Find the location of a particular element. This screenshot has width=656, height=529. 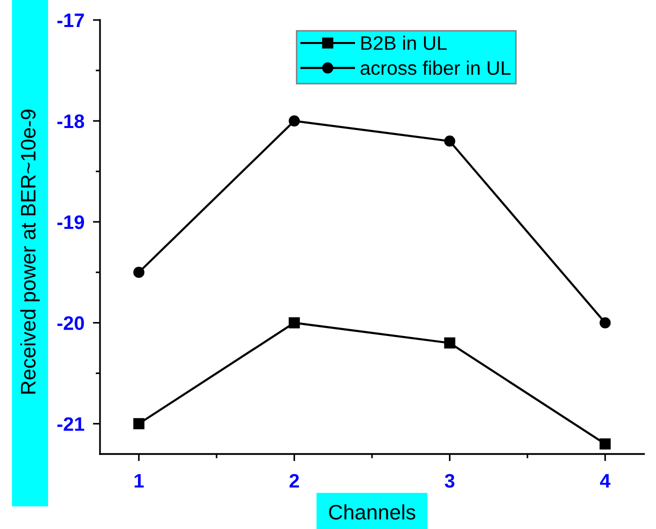

y-tick-label: -17 is located at coordinates (70, 21).